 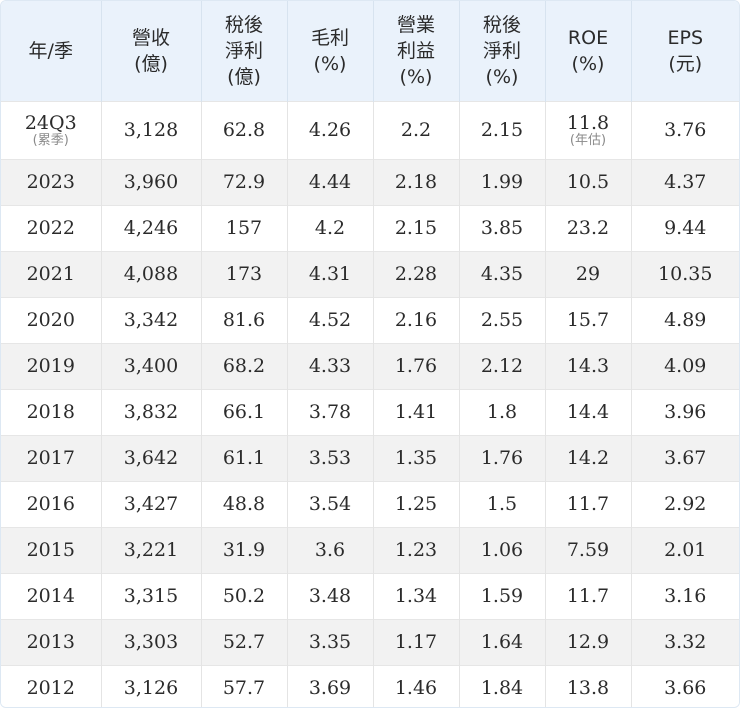 I want to click on cell-value: 4,088, so click(x=151, y=274).